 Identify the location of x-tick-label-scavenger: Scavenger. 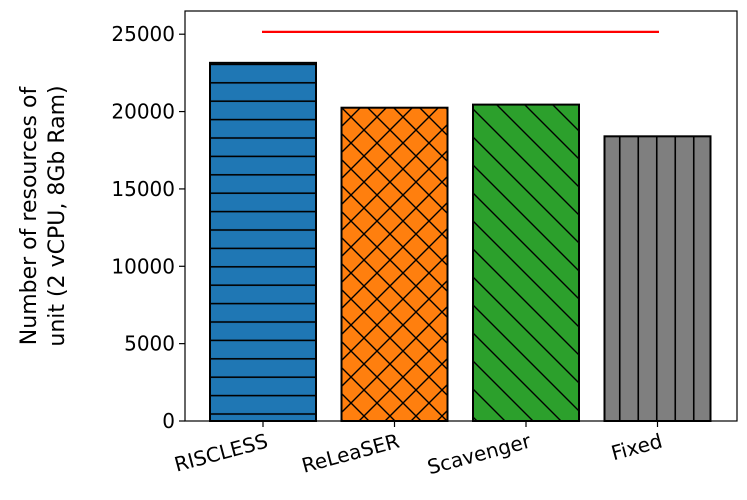
(479, 453).